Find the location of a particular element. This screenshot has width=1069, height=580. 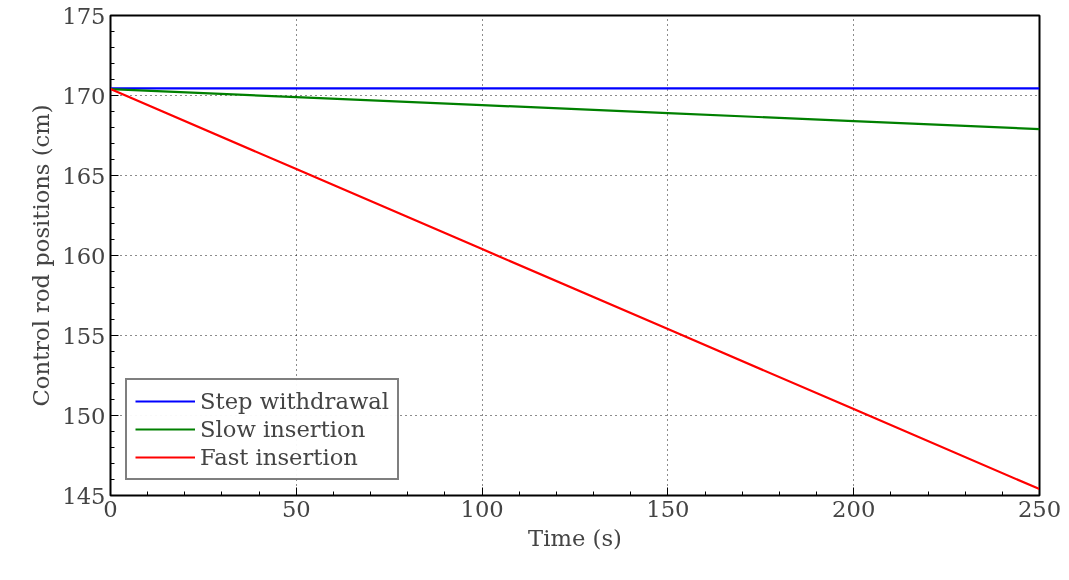

x-axis-title: Time (s) is located at coordinates (575, 537).